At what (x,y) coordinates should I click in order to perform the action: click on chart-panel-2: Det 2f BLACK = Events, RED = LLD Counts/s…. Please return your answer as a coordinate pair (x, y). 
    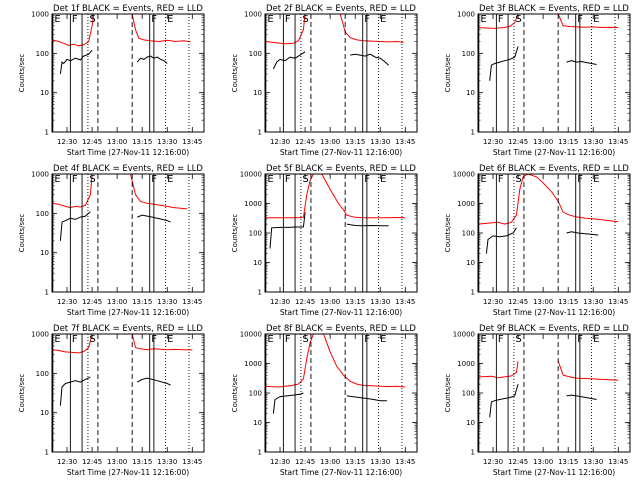
    Looking at the image, I should click on (324, 80).